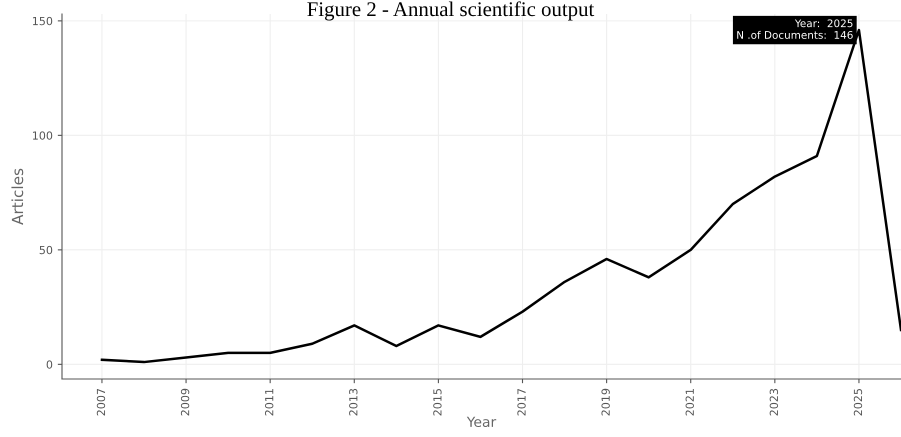  What do you see at coordinates (185, 402) in the screenshot?
I see `x-tick-label: 2009` at bounding box center [185, 402].